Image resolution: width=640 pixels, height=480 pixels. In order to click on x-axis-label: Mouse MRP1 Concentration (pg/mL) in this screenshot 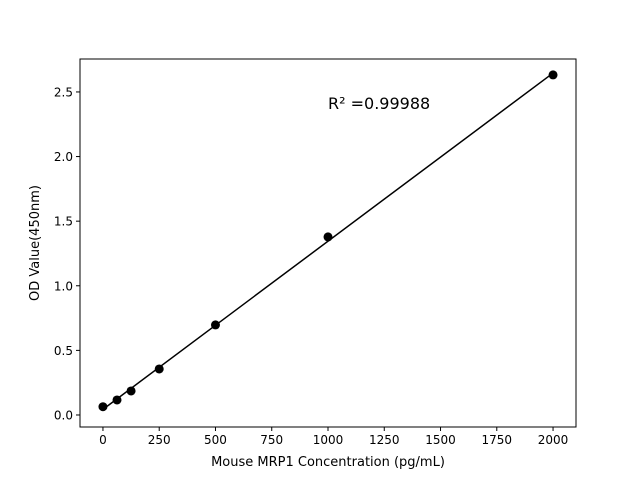, I will do `click(328, 462)`.